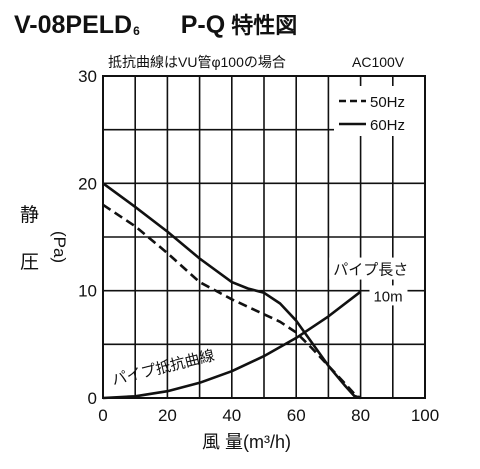 Image resolution: width=480 pixels, height=469 pixels. I want to click on legend-box, so click(379, 111).